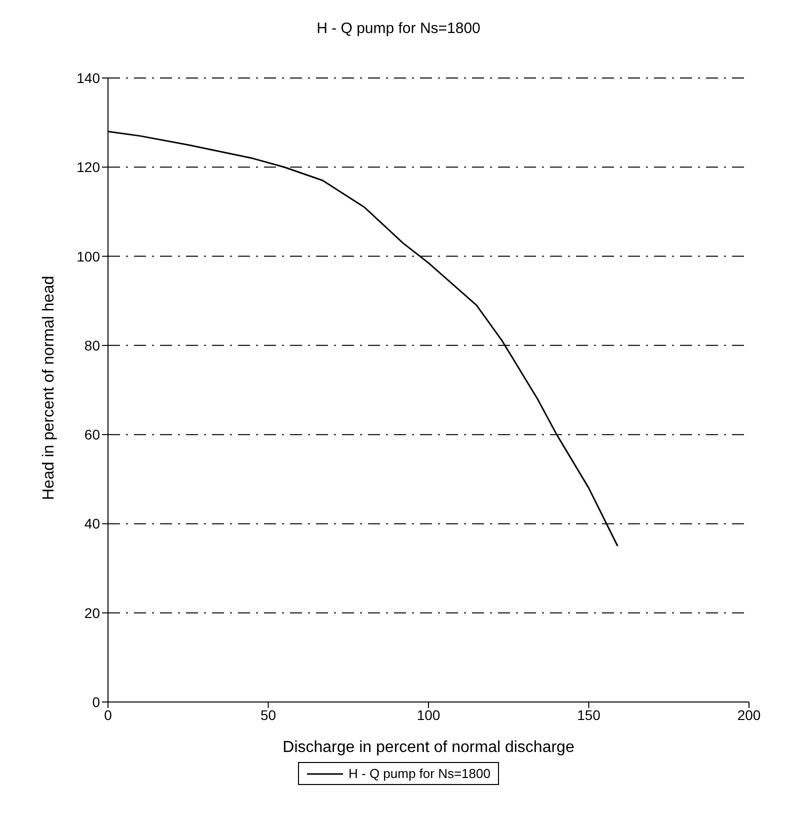 This screenshot has height=813, width=797. I want to click on x-tick-label: 100, so click(428, 714).